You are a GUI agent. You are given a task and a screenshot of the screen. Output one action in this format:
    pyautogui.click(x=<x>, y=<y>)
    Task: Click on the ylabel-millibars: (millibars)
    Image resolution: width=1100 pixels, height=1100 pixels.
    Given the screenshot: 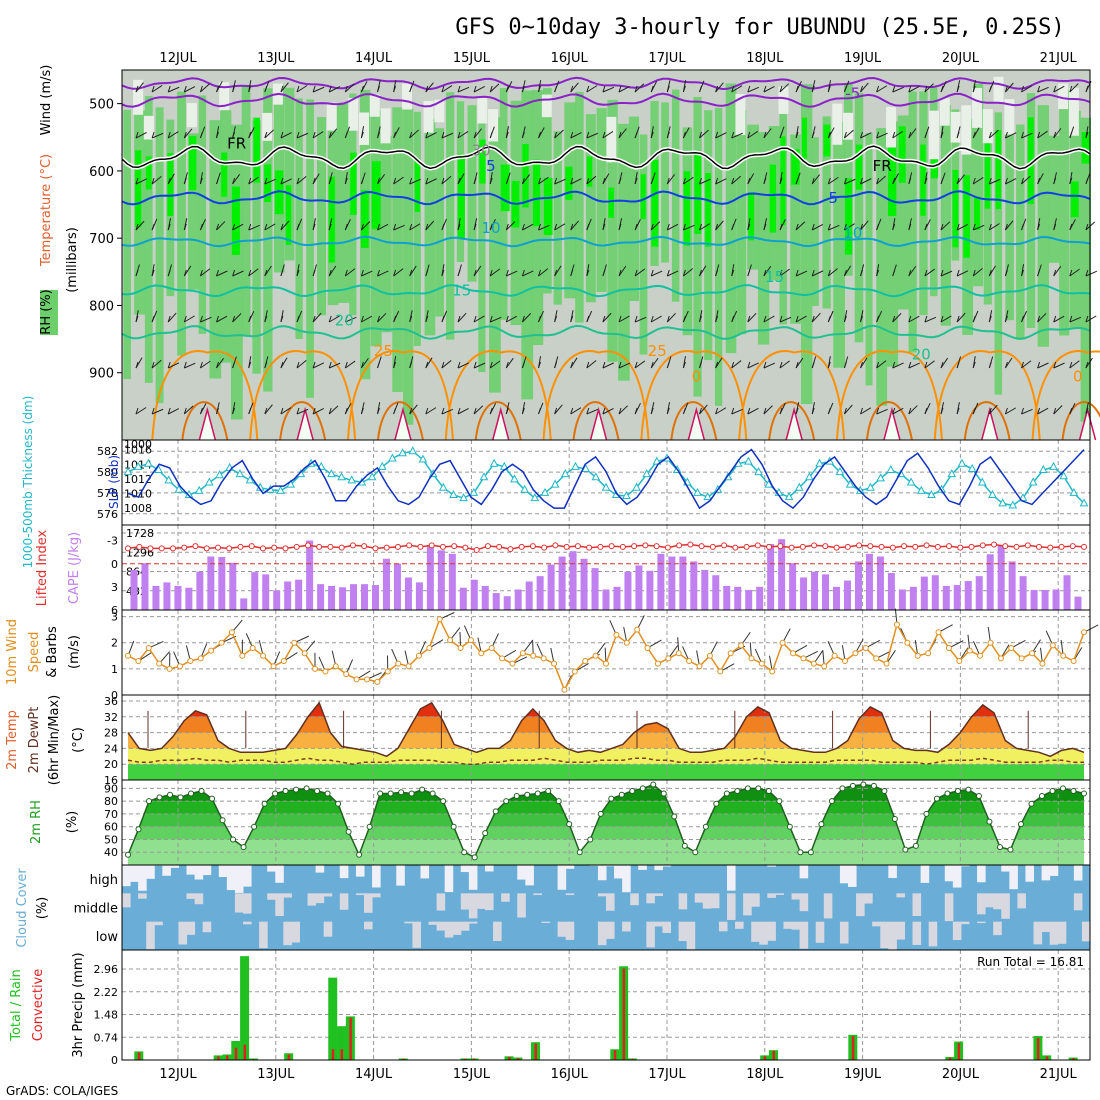 What is the action you would take?
    pyautogui.click(x=72, y=260)
    